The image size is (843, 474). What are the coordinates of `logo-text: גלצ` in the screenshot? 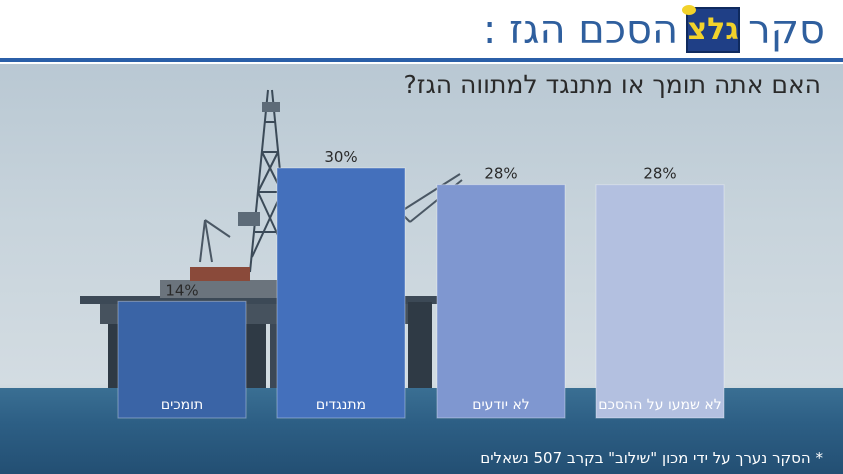 It's located at (713, 29).